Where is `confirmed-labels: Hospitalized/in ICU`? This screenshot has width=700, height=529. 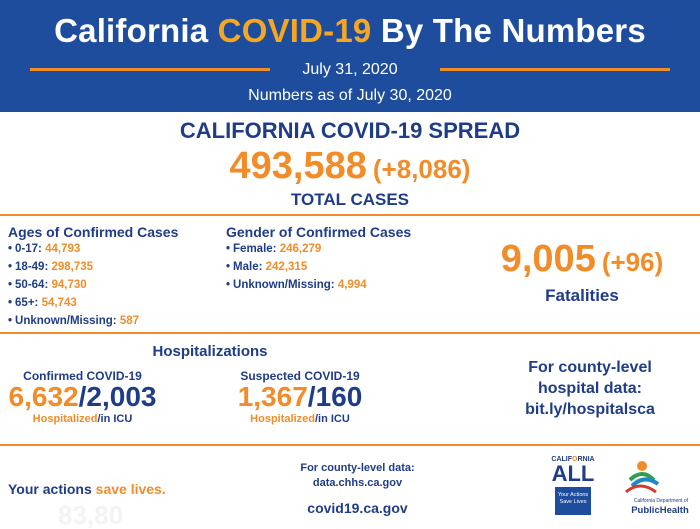 confirmed-labels: Hospitalized/in ICU is located at coordinates (82, 419).